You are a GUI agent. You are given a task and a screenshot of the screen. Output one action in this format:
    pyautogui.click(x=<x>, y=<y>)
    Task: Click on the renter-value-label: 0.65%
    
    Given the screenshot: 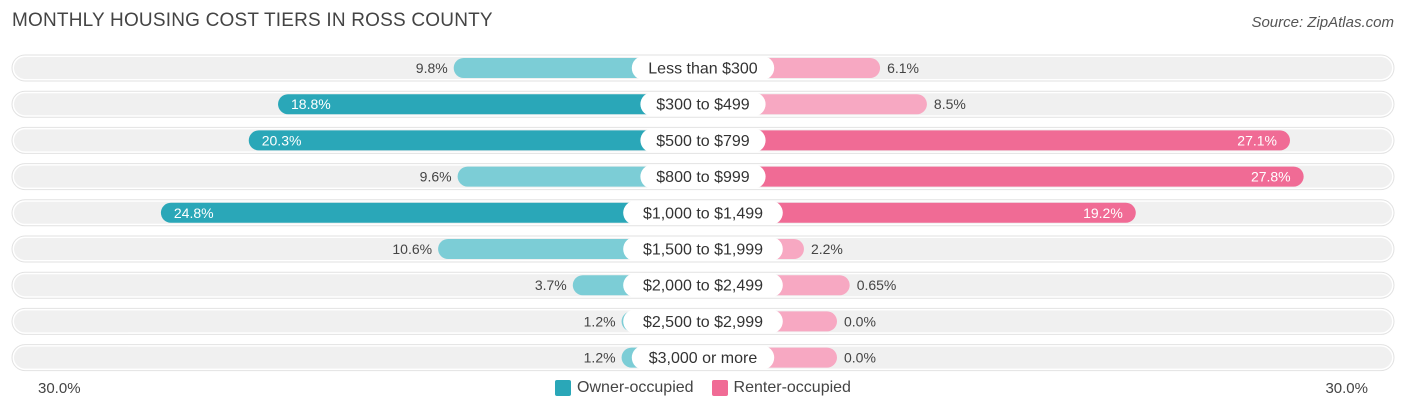 What is the action you would take?
    pyautogui.click(x=877, y=285)
    